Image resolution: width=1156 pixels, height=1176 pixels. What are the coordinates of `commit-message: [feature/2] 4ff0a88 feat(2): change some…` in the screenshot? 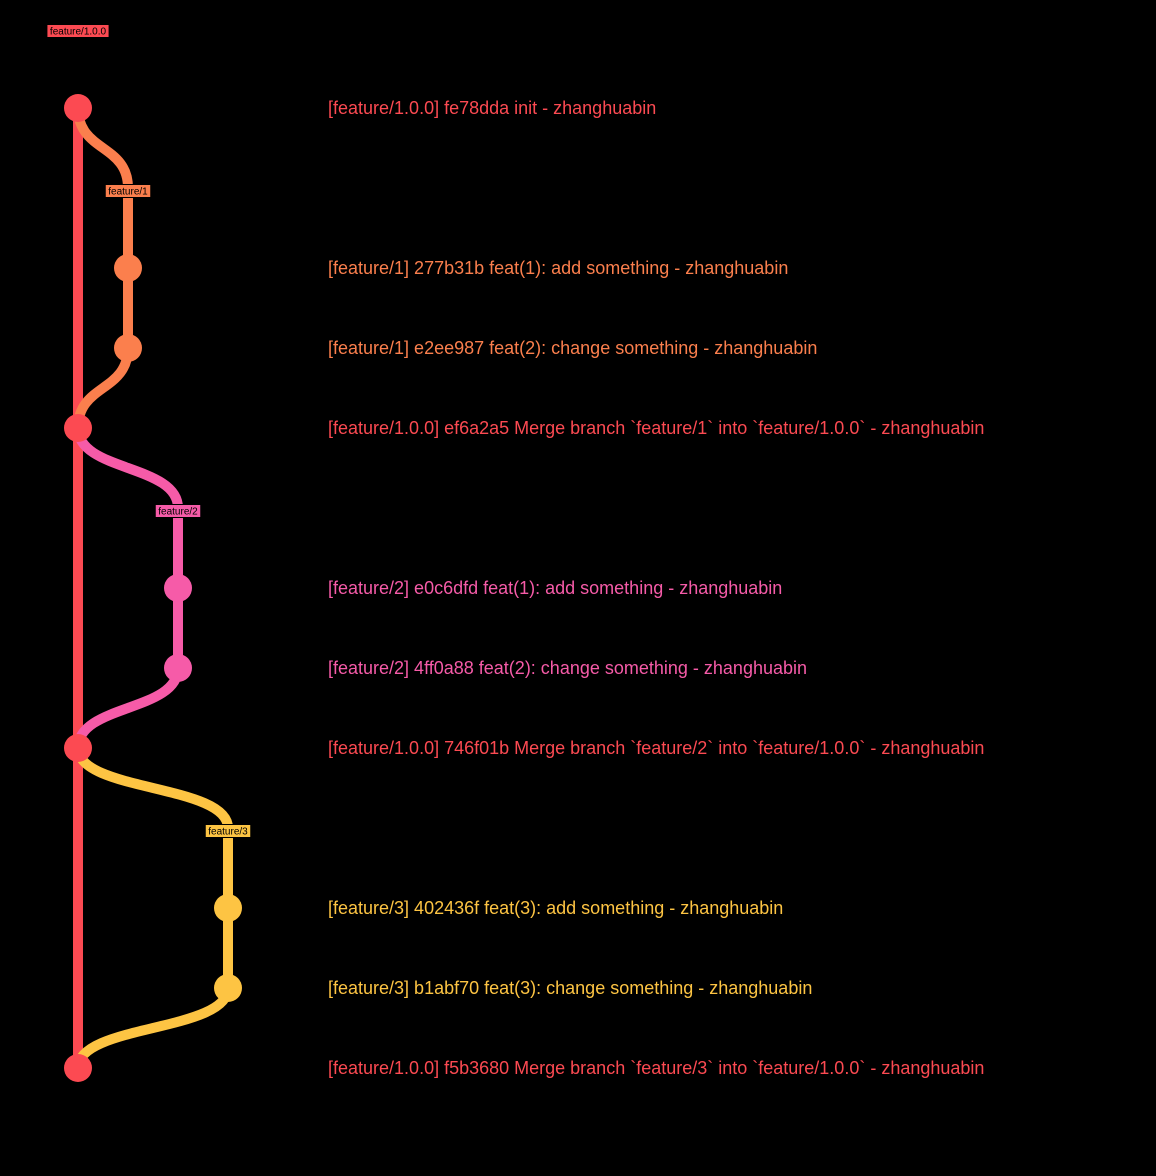 It's located at (567, 668).